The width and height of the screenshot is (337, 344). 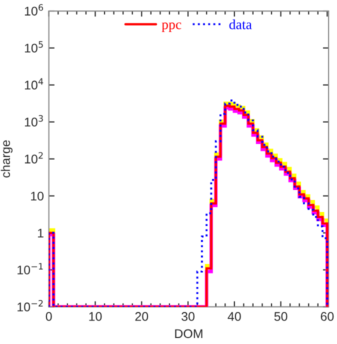 I want to click on y-tick-label: 10$^{5}$, so click(x=33, y=47).